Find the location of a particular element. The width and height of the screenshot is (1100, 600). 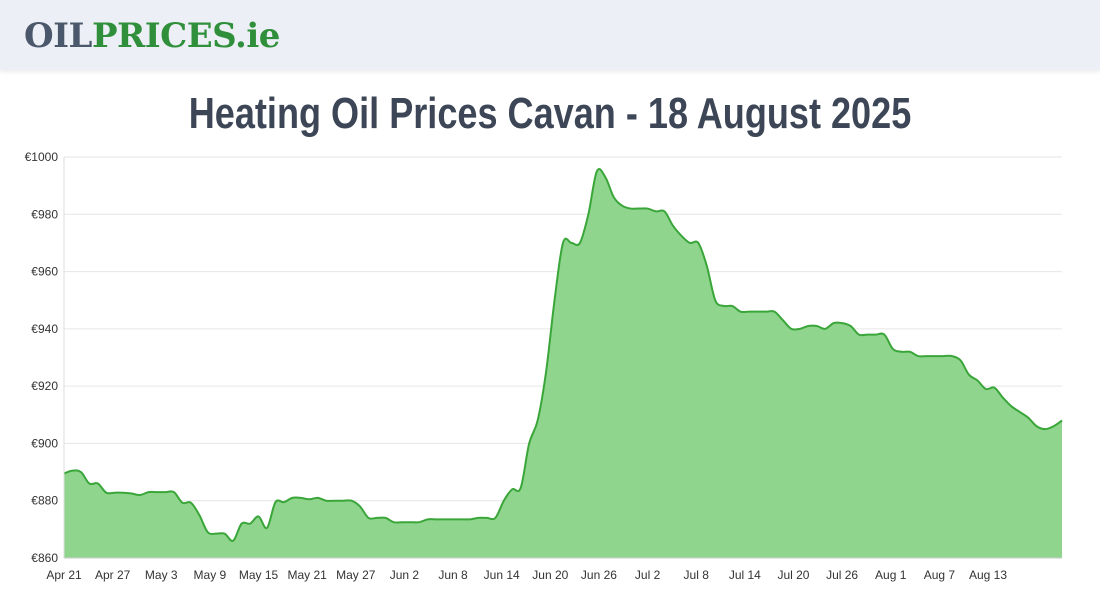

y-tick-label: €1000 is located at coordinates (42, 157).